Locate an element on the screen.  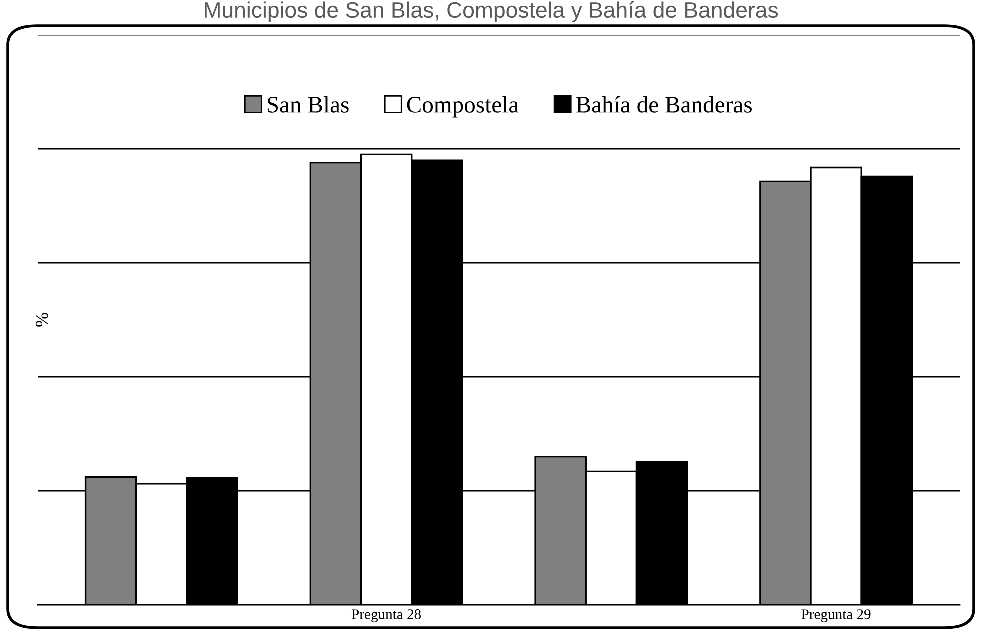
legend-label: Bahía de Banderas is located at coordinates (664, 104).